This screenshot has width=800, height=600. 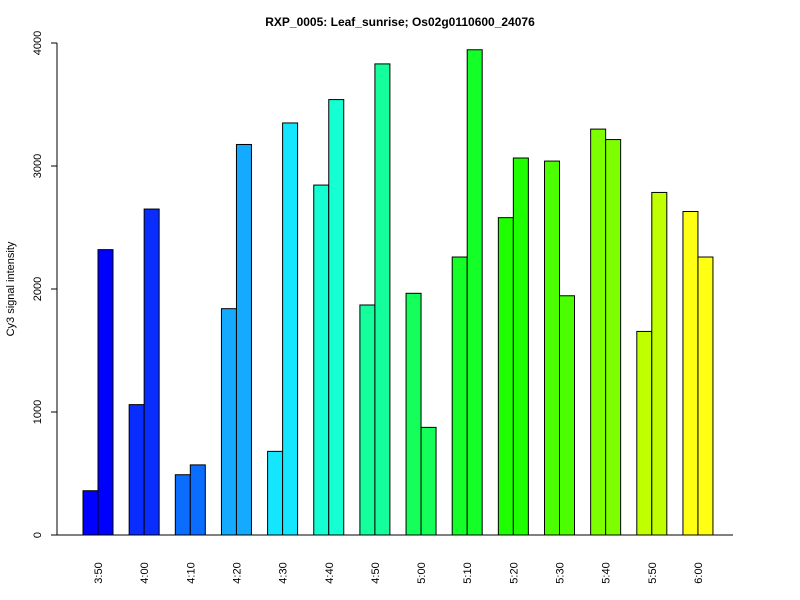 I want to click on x-tick-label: 4:20, so click(x=237, y=572).